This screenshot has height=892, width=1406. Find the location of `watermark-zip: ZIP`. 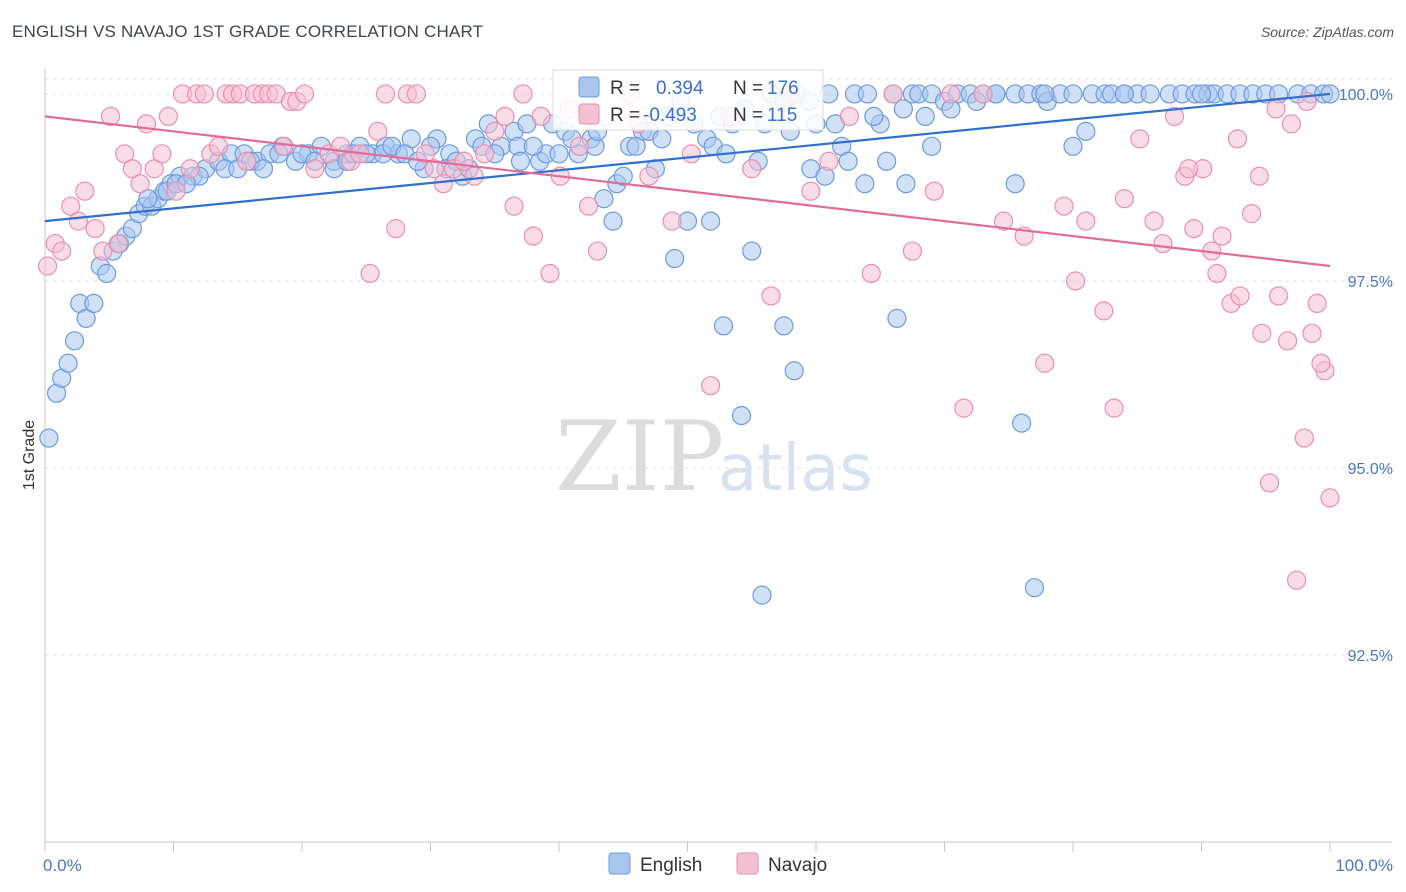

watermark-zip: ZIP is located at coordinates (639, 457).